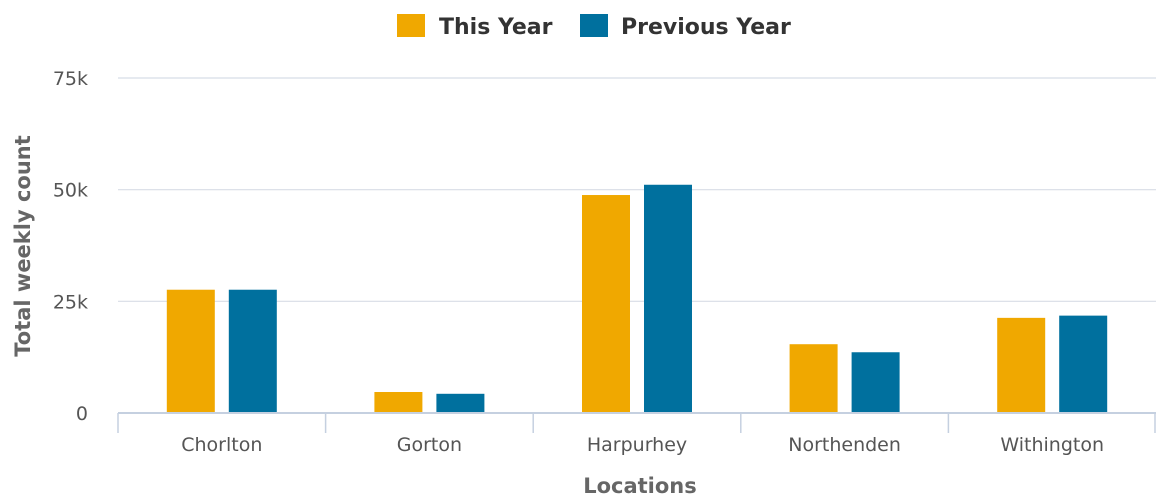 The height and width of the screenshot is (497, 1156). Describe the element at coordinates (70, 302) in the screenshot. I see `y-tick-label: 25k` at that location.